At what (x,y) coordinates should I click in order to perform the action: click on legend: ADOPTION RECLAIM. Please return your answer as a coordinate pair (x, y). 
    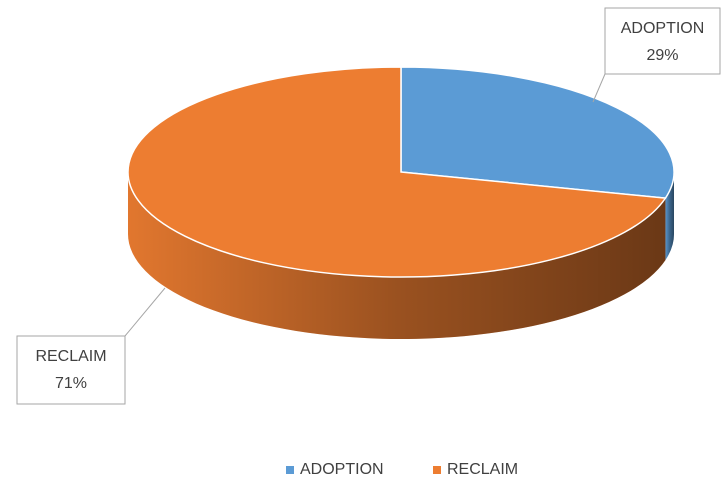
    Looking at the image, I should click on (402, 469).